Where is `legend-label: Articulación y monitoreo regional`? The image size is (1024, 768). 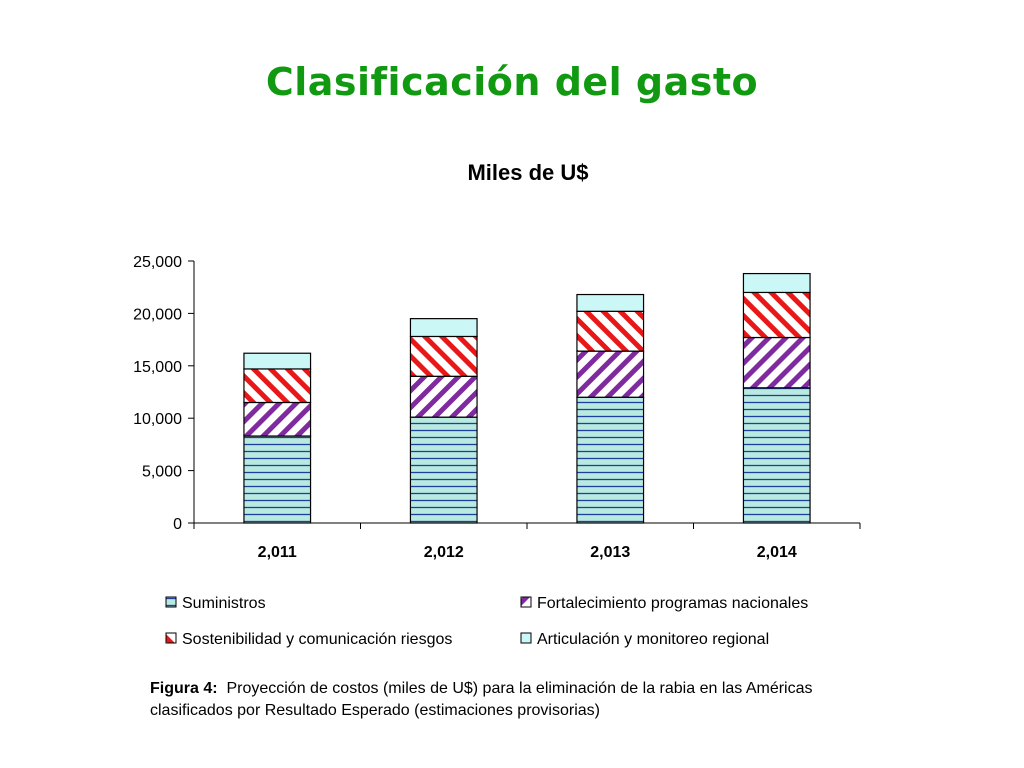 legend-label: Articulación y monitoreo regional is located at coordinates (653, 639).